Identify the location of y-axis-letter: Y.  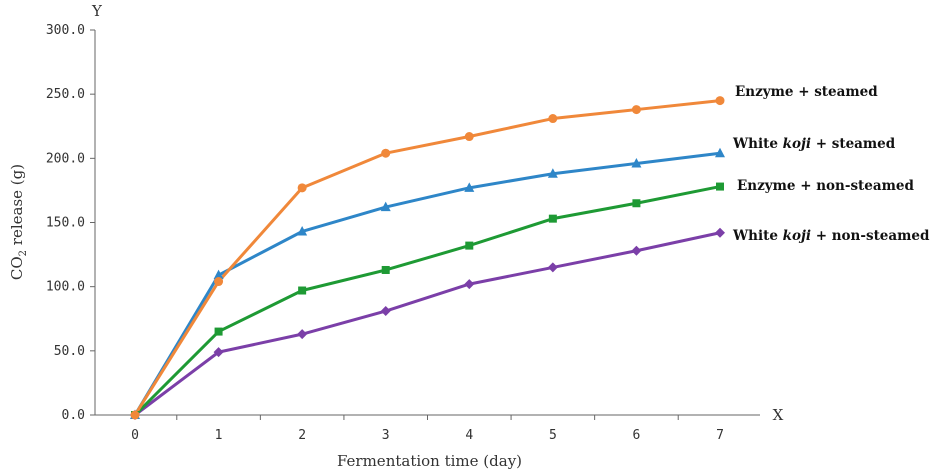
(97, 11).